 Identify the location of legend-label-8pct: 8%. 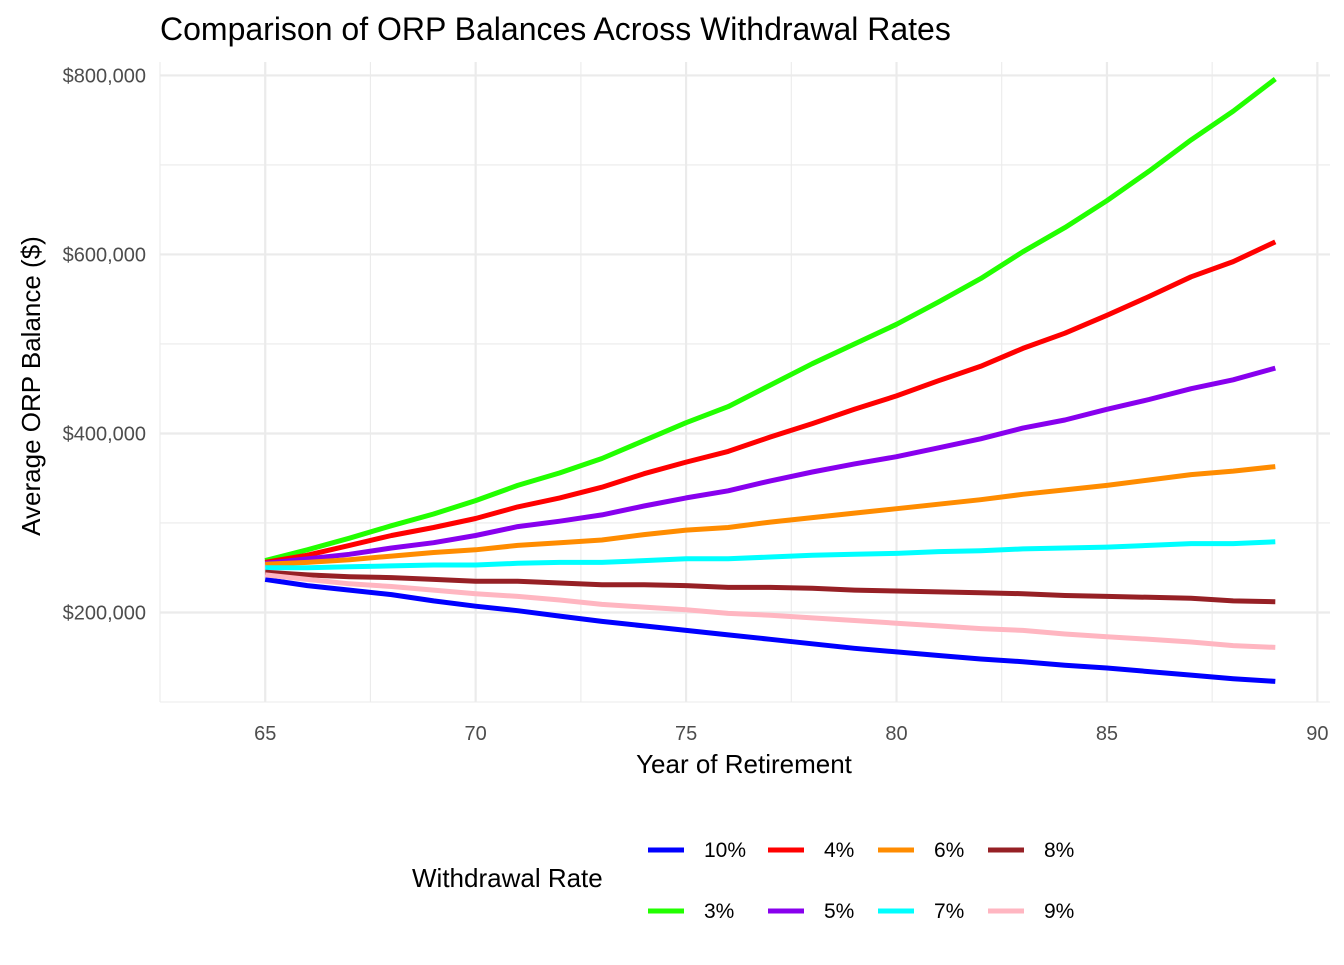
(1059, 850).